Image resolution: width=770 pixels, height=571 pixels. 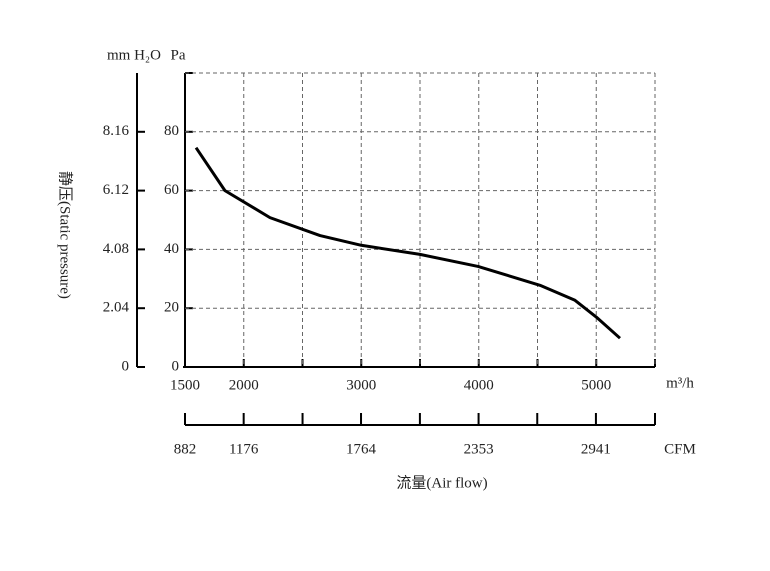 I want to click on y-tick-label: 60, so click(x=171, y=190).